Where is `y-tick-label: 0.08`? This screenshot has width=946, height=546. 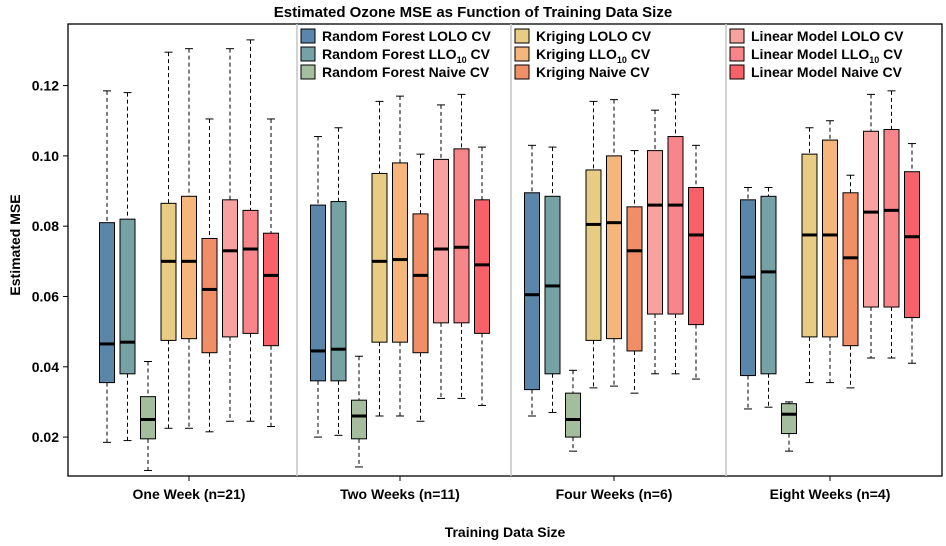 y-tick-label: 0.08 is located at coordinates (45, 226).